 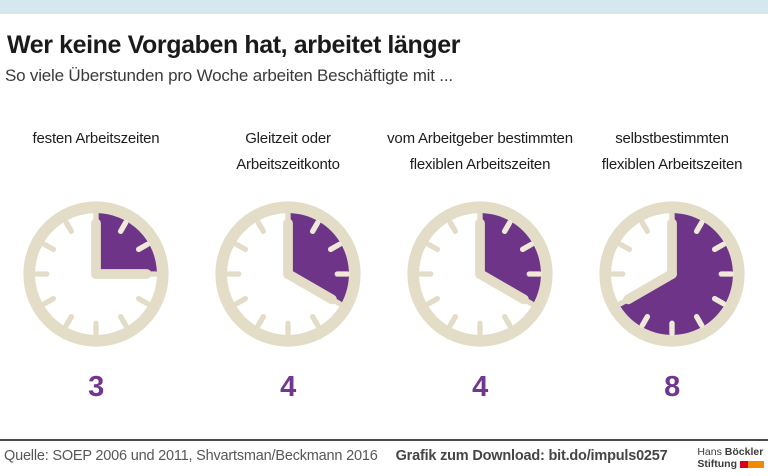 I want to click on download-link-text: Grafik zum Download: bit.do/impuls0257, so click(x=531, y=456).